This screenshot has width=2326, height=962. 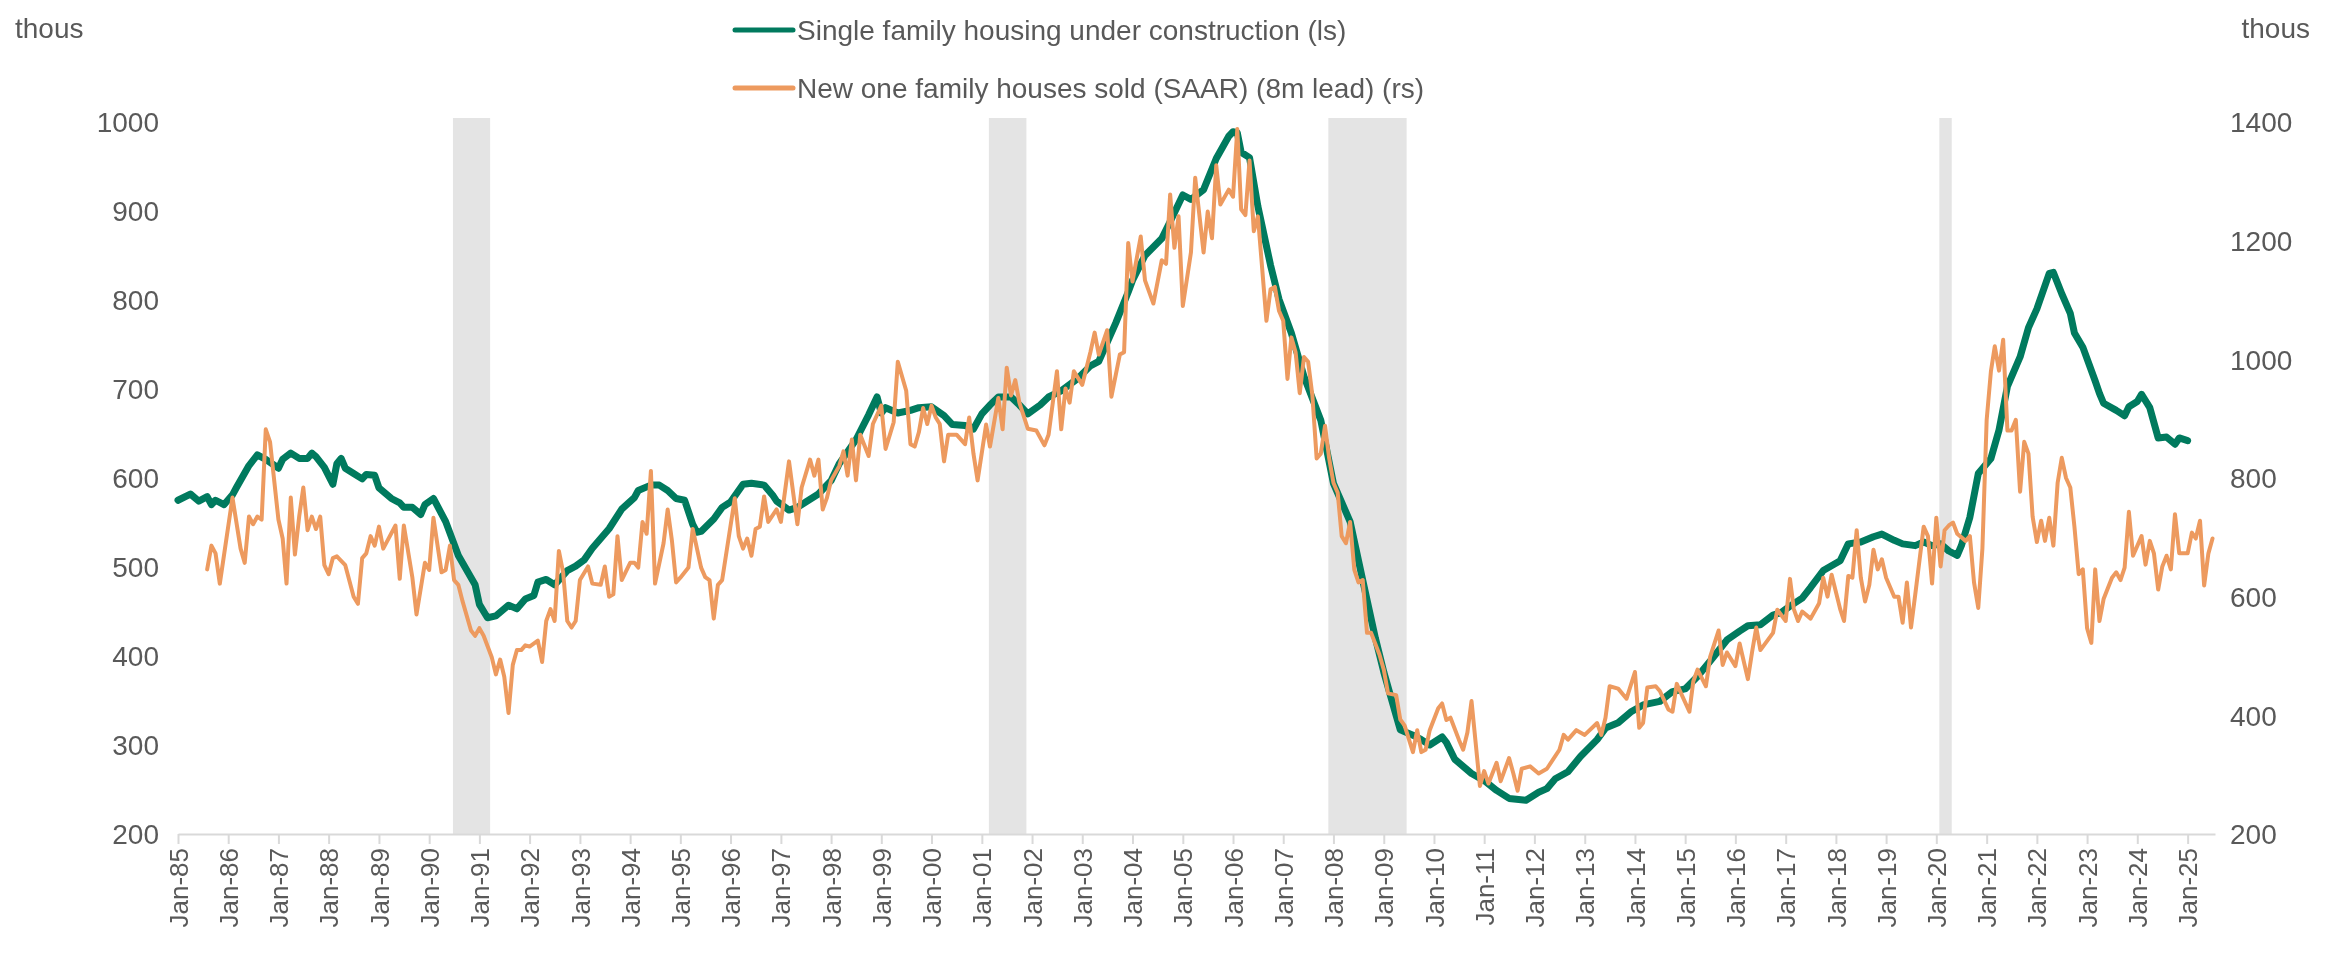 What do you see at coordinates (1987, 888) in the screenshot?
I see `x-tick-label: Jan-21` at bounding box center [1987, 888].